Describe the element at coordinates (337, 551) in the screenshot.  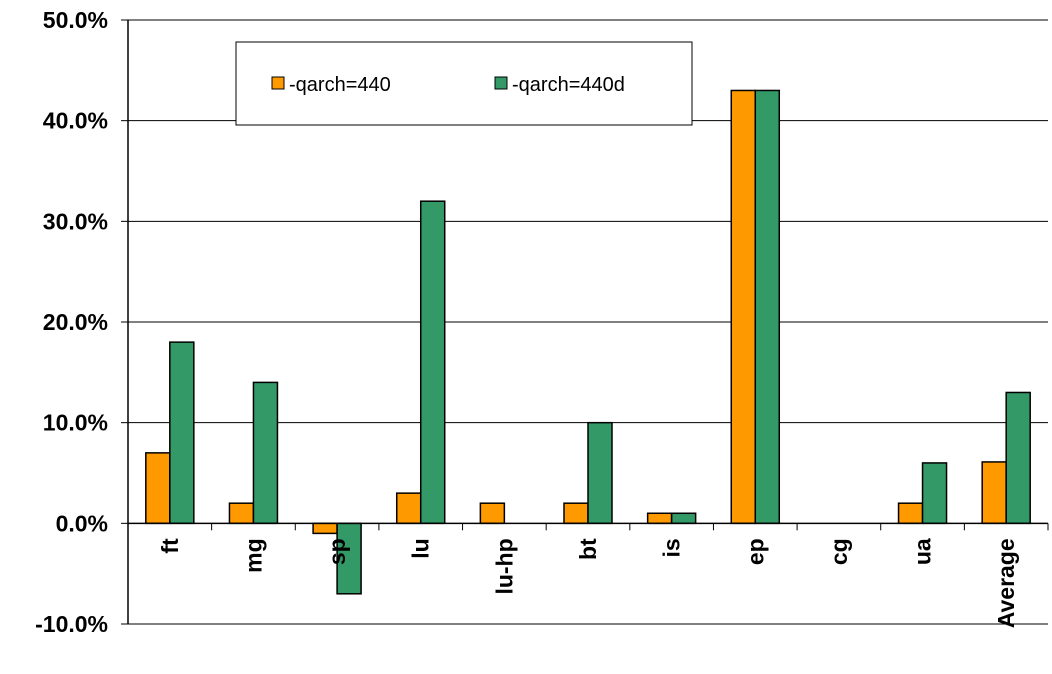
I see `category-label: sp` at that location.